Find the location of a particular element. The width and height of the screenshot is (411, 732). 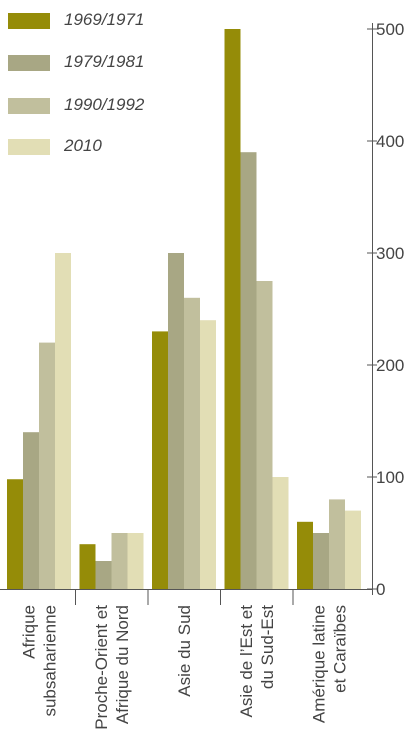

category-label: Asie du Sud is located at coordinates (184, 651).